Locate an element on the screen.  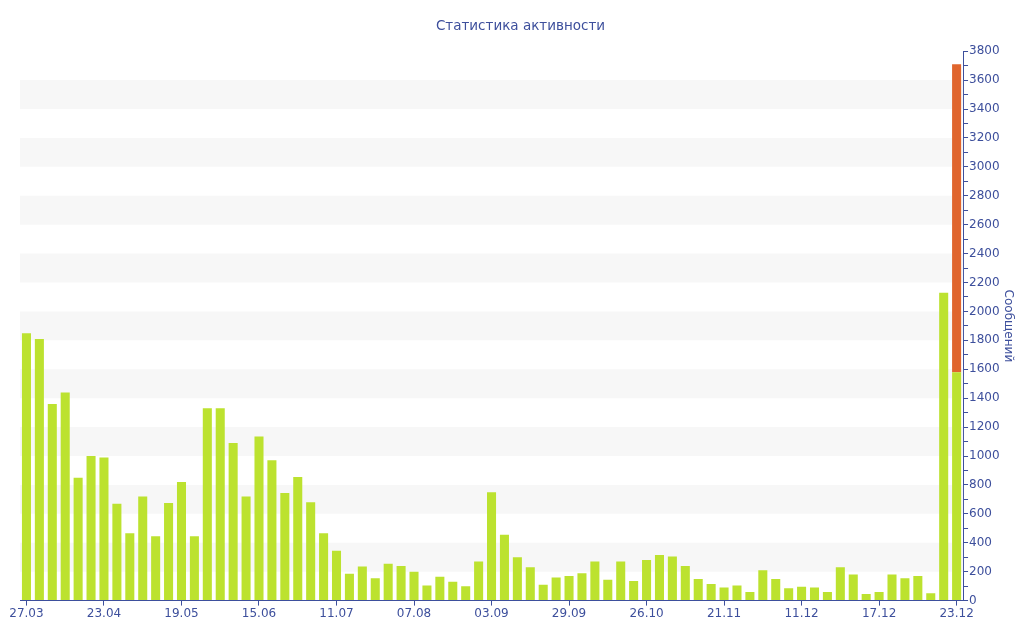
y-tick-label: 2600 is located at coordinates (984, 223).